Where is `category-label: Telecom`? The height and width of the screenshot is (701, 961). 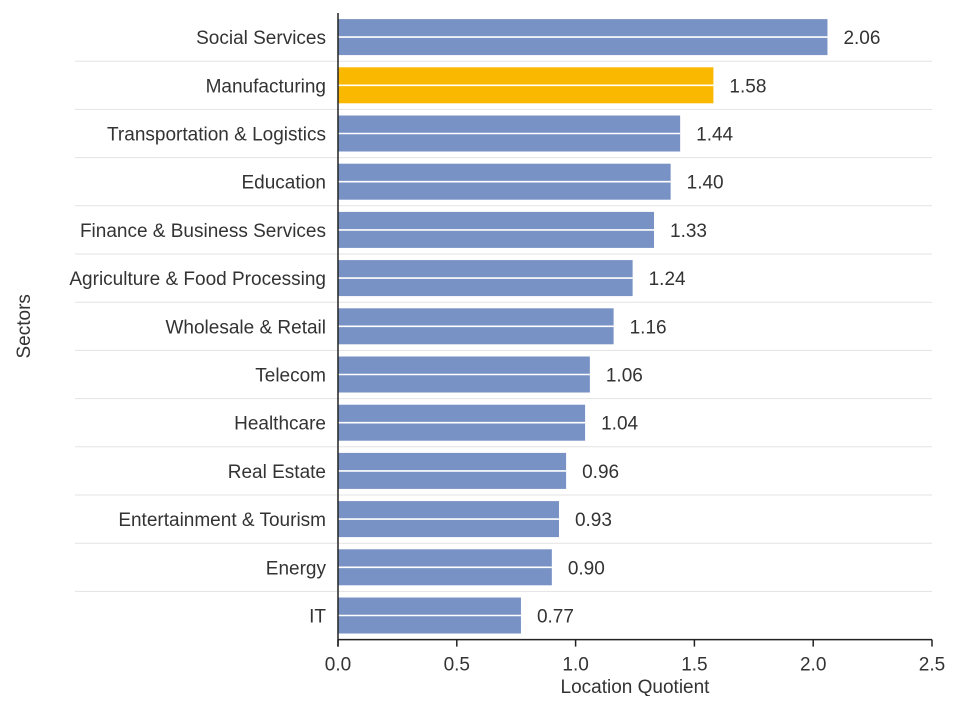 category-label: Telecom is located at coordinates (290, 376).